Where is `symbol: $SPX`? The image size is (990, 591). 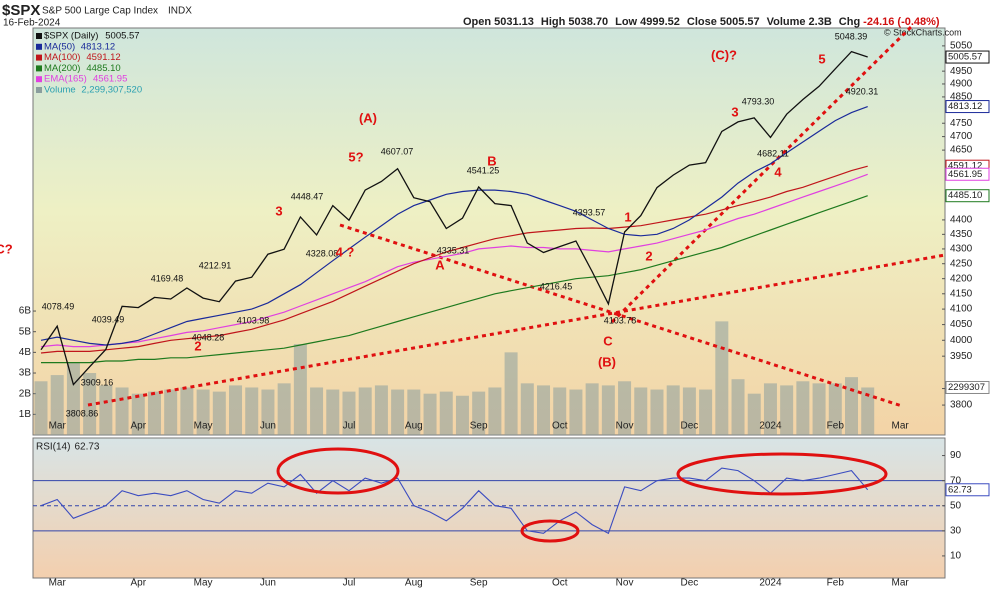
symbol: $SPX is located at coordinates (21, 10).